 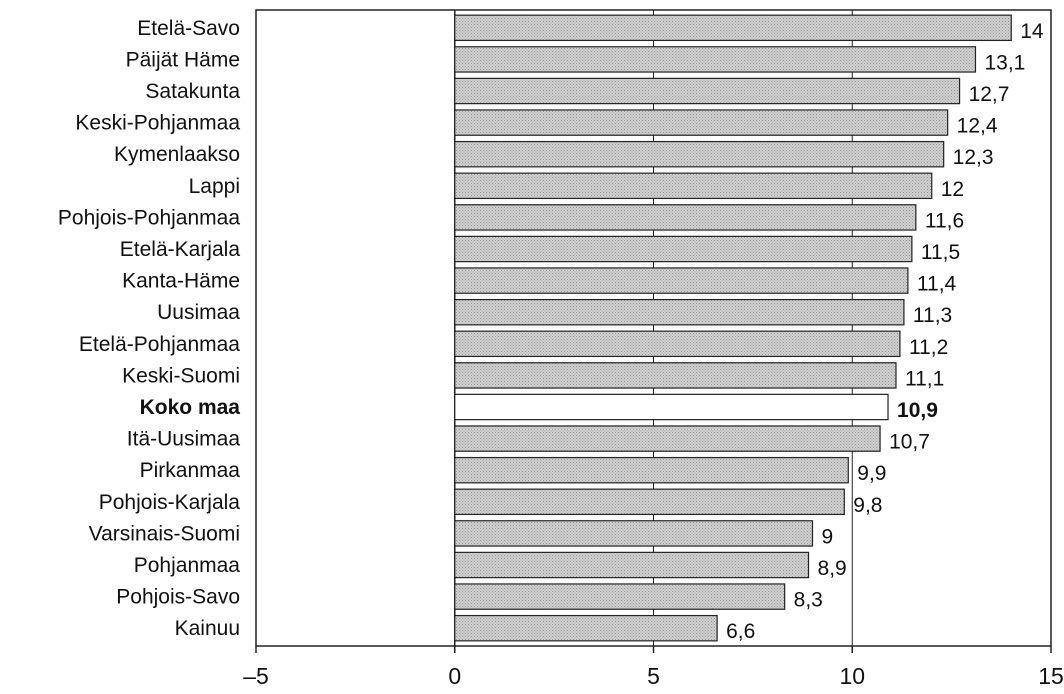 I want to click on category-label: Kanta-Häme, so click(x=181, y=281).